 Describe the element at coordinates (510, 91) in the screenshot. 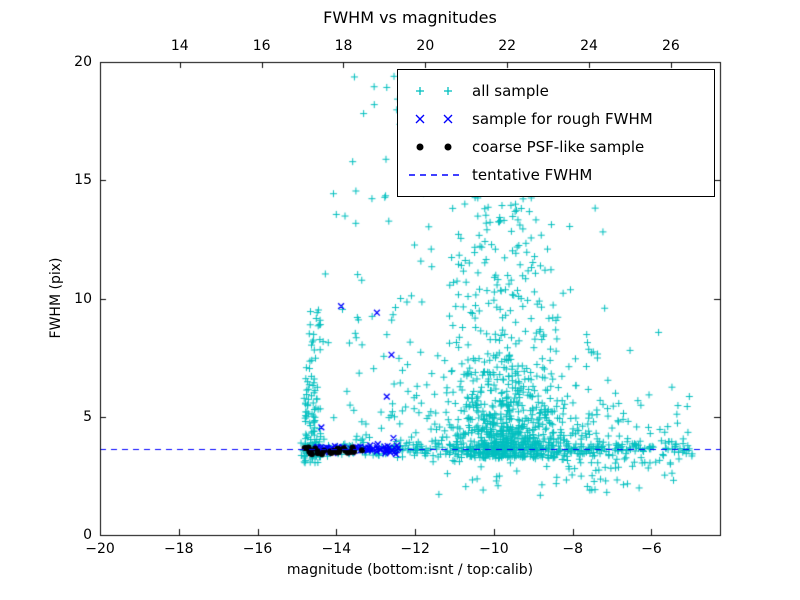

I see `legend-entry-label: all sample` at that location.